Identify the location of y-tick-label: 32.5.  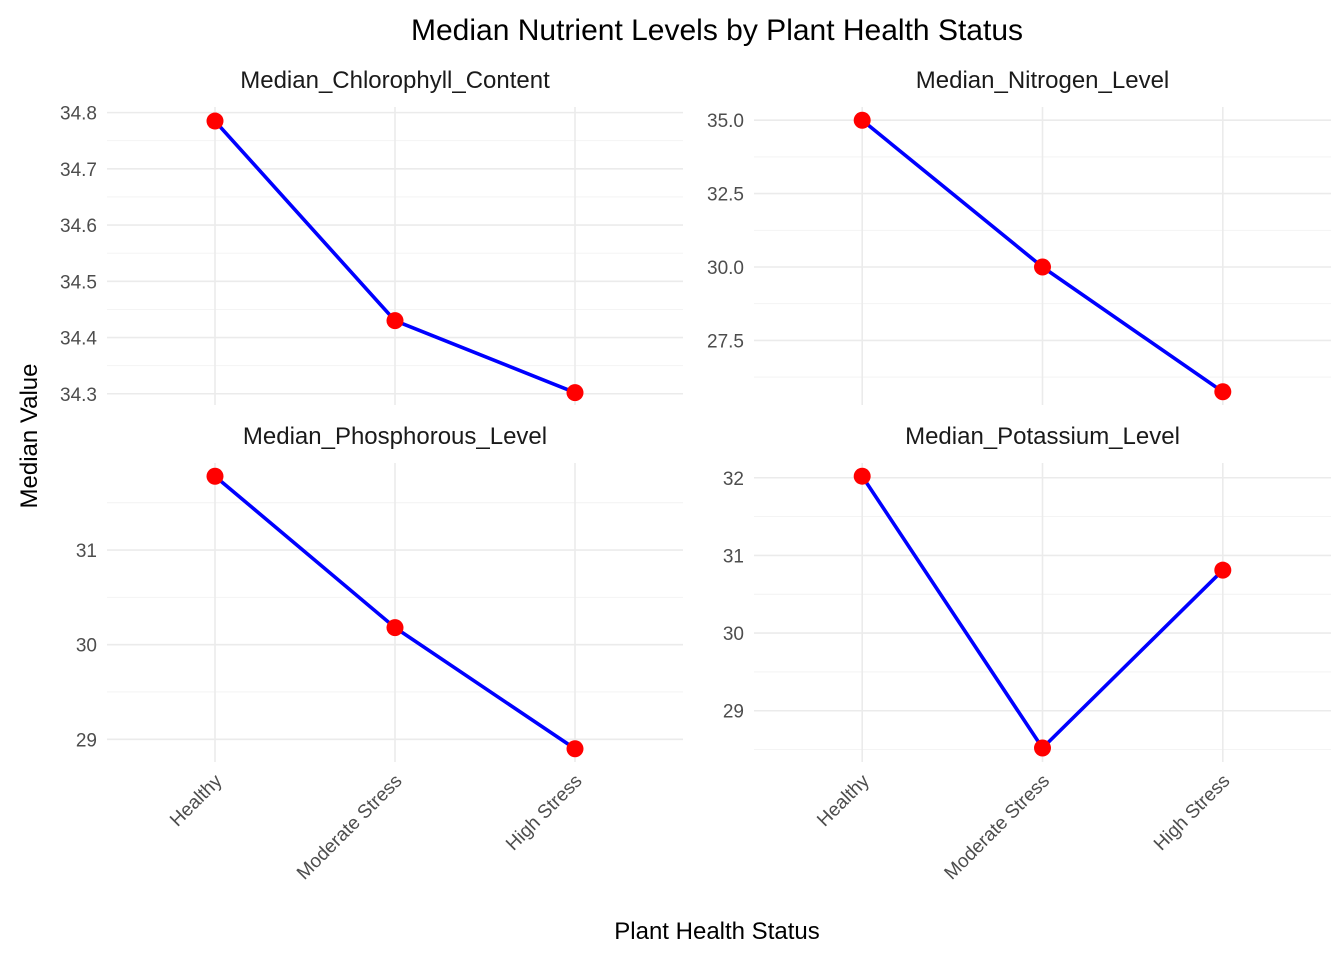
(725, 195).